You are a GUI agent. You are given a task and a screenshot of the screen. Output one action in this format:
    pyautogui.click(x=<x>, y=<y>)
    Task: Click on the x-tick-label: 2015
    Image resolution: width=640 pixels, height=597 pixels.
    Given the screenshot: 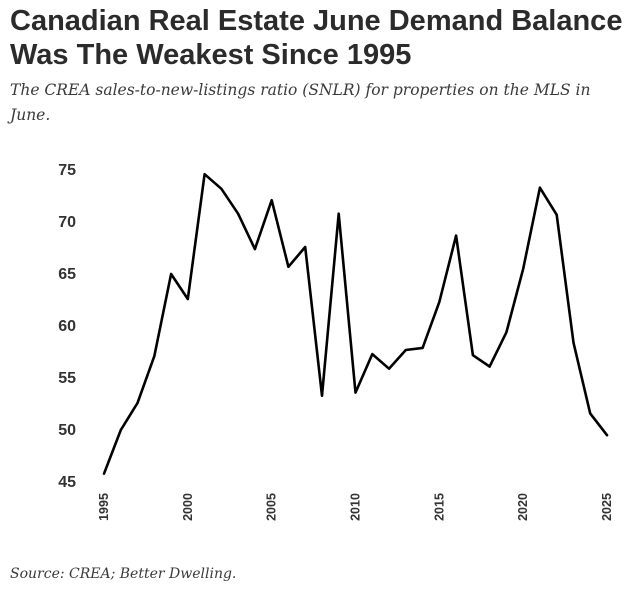 What is the action you would take?
    pyautogui.click(x=439, y=507)
    